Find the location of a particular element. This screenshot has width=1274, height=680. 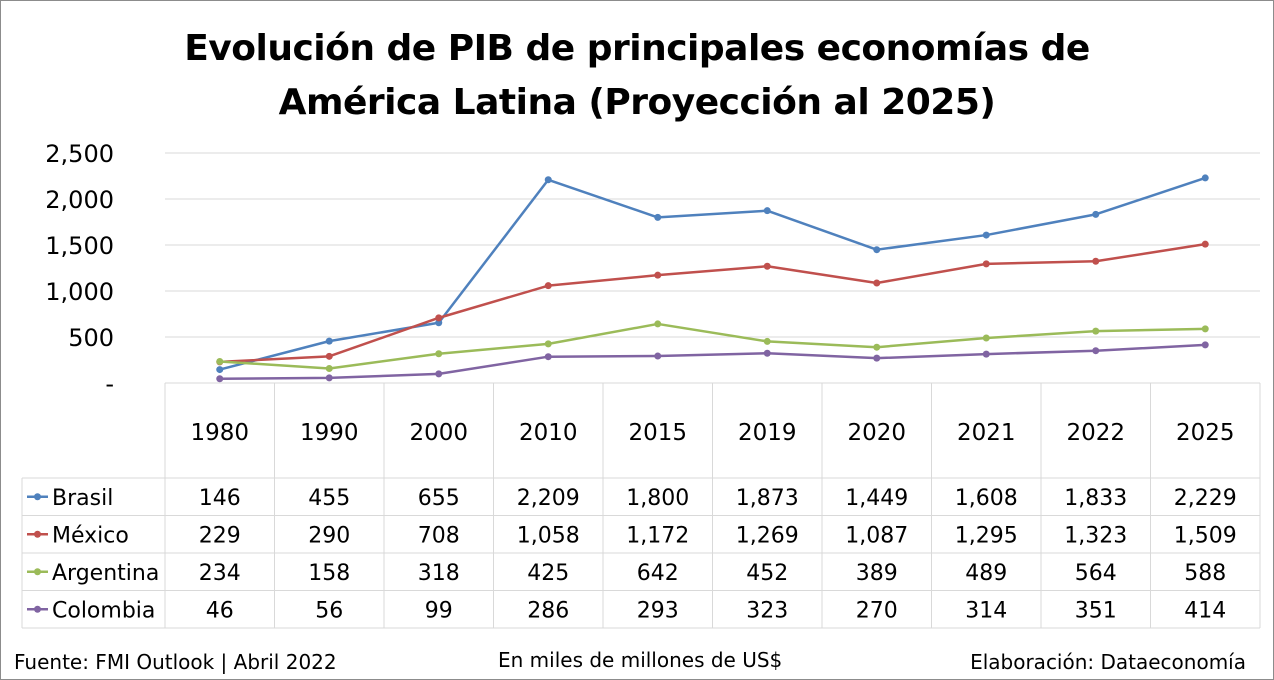

data-table-cell: 2,229 is located at coordinates (1205, 498).